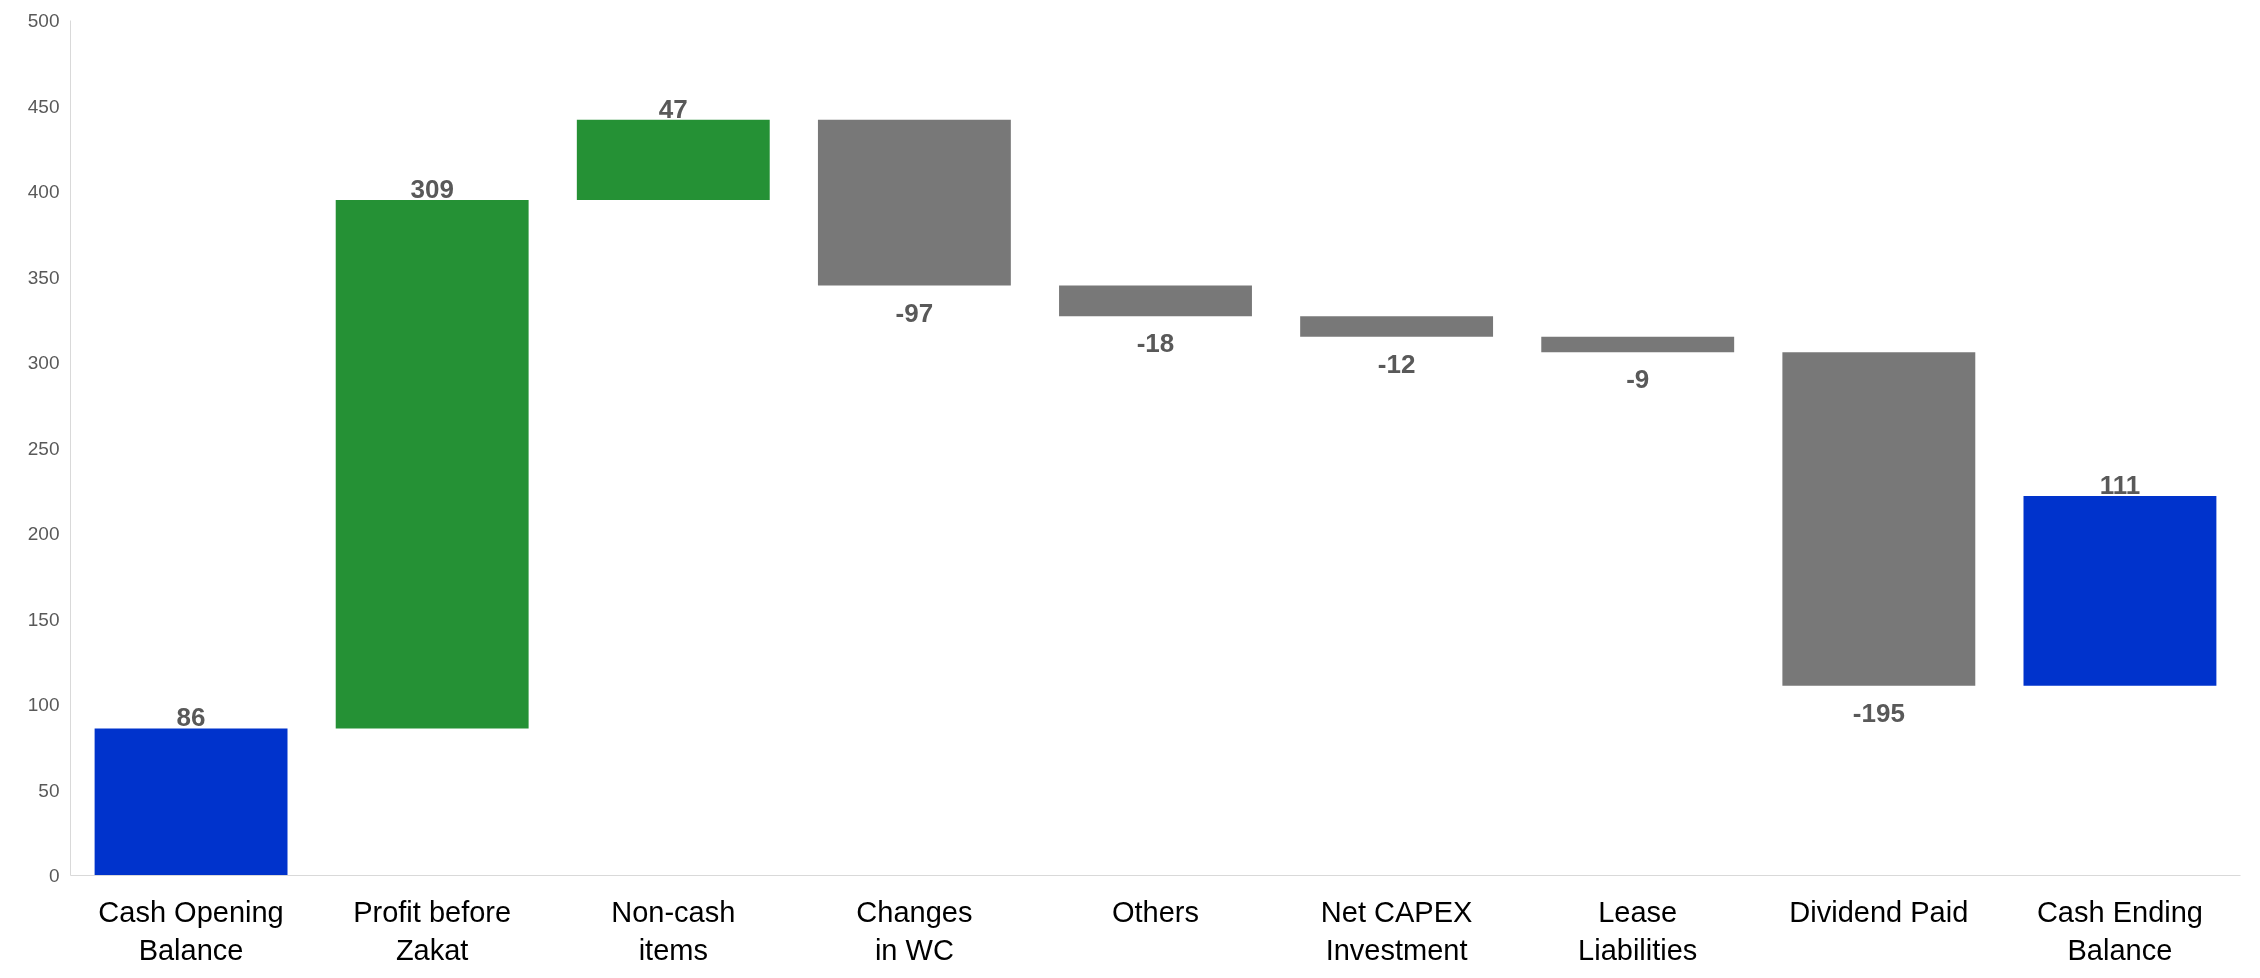  I want to click on y-tick-label: 250, so click(43, 448).